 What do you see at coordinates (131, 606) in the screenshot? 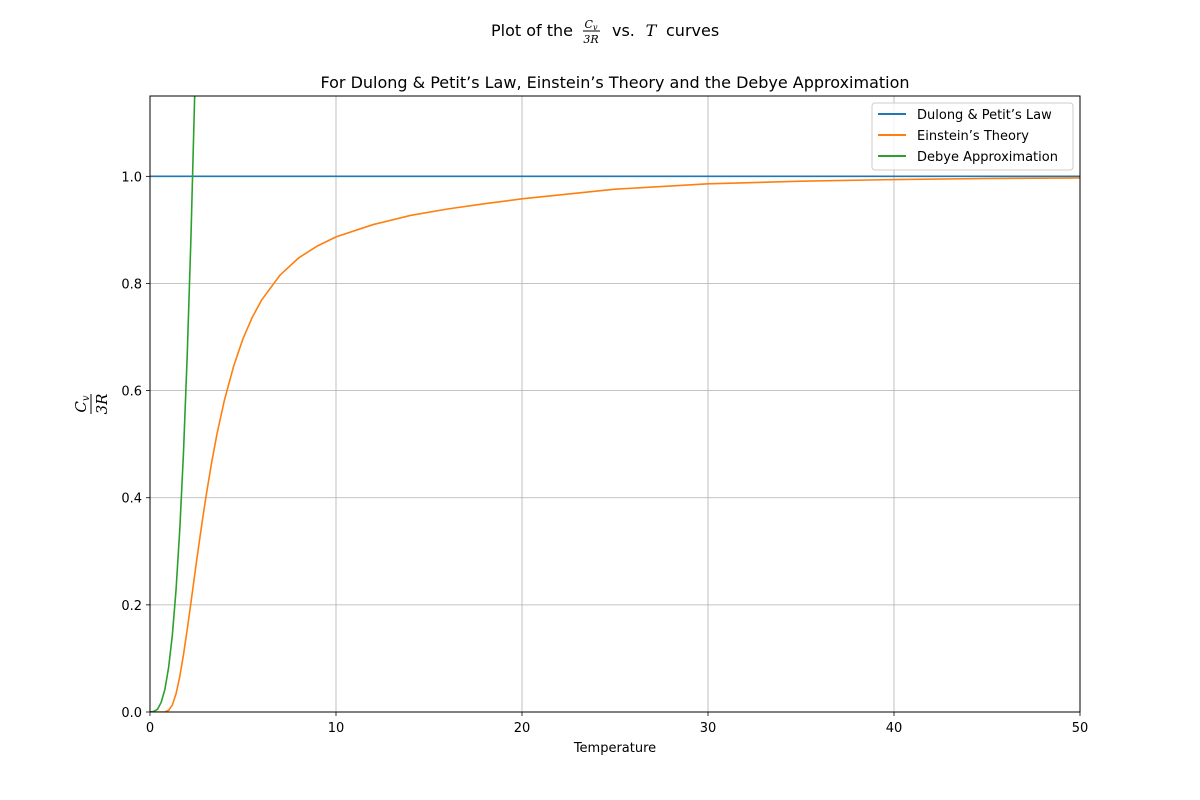
I see `y-tick-label: 0.2` at bounding box center [131, 606].